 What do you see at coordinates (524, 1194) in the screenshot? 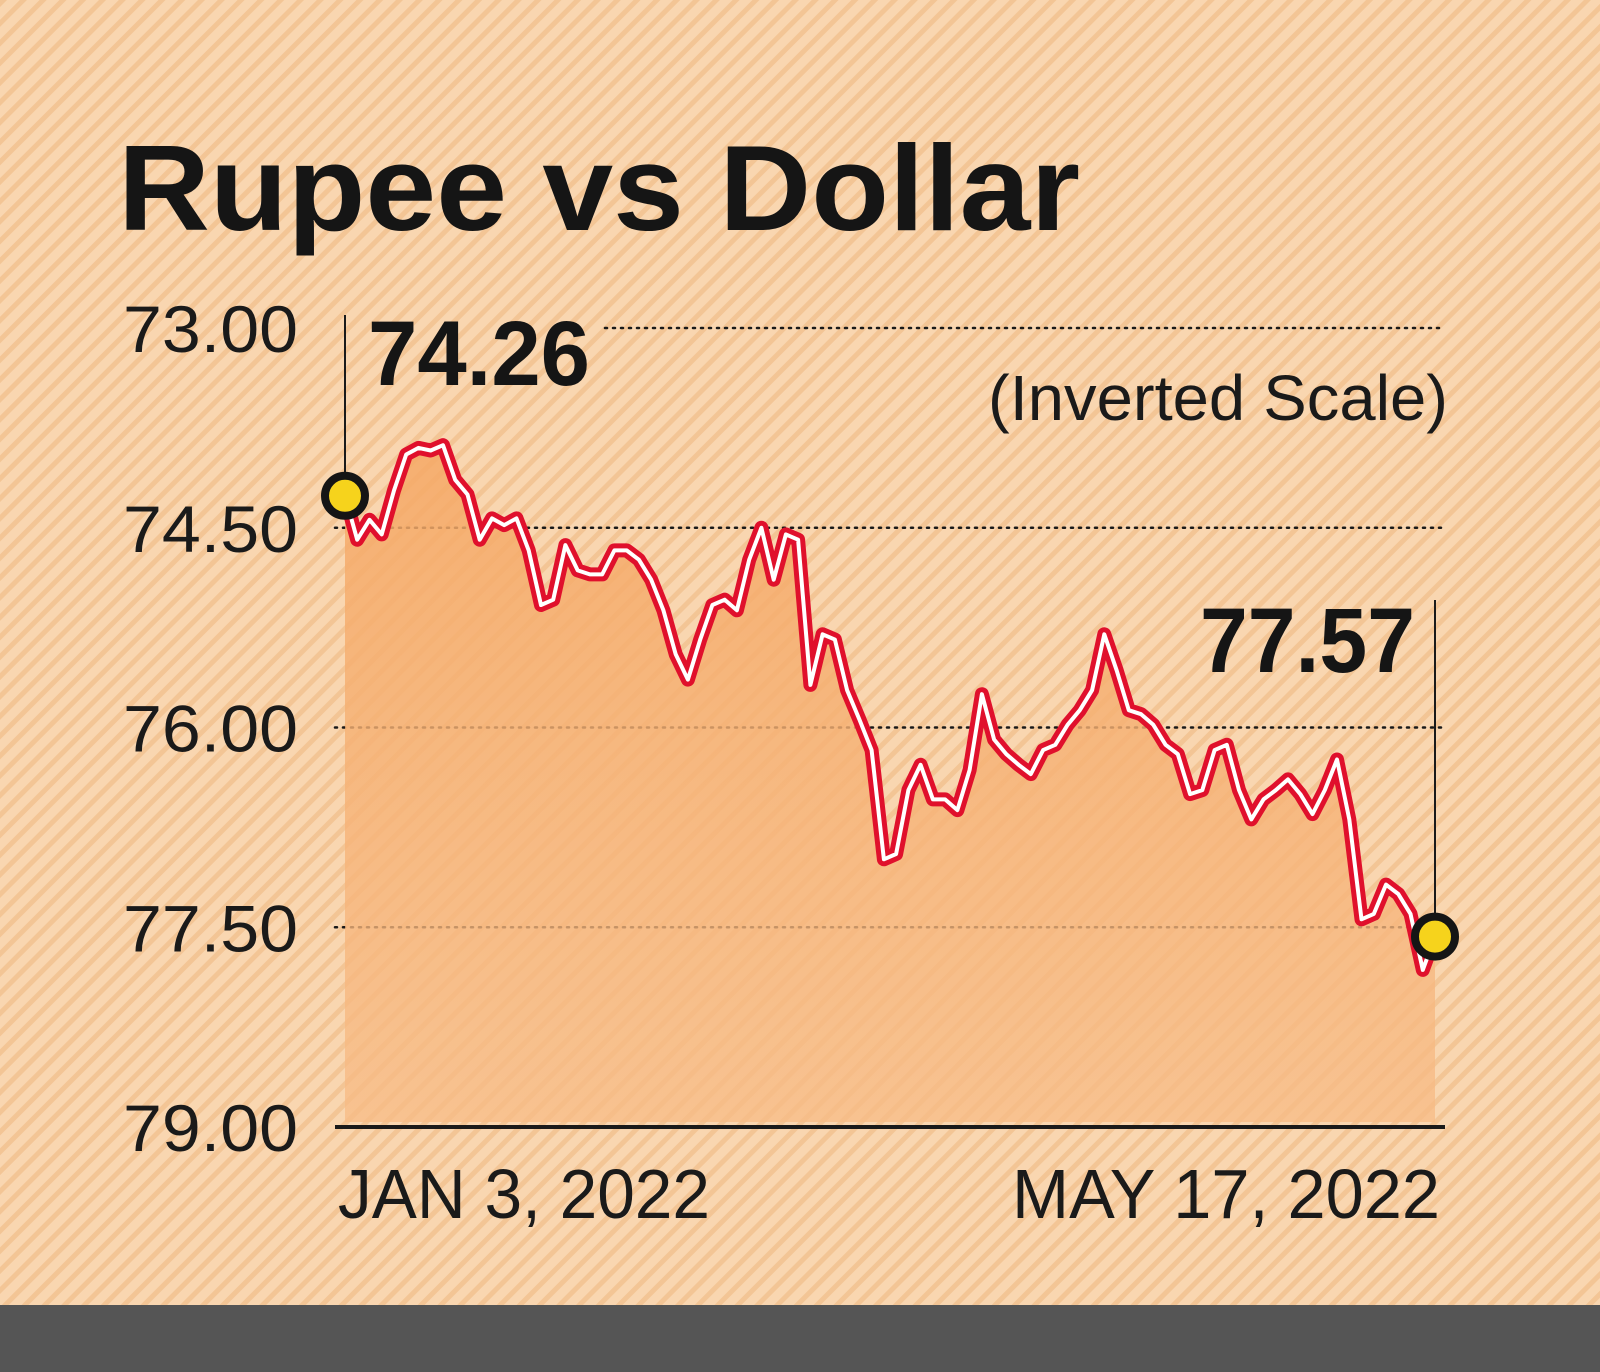
I see `x-tick-label-start: JAN 3, 2022` at bounding box center [524, 1194].